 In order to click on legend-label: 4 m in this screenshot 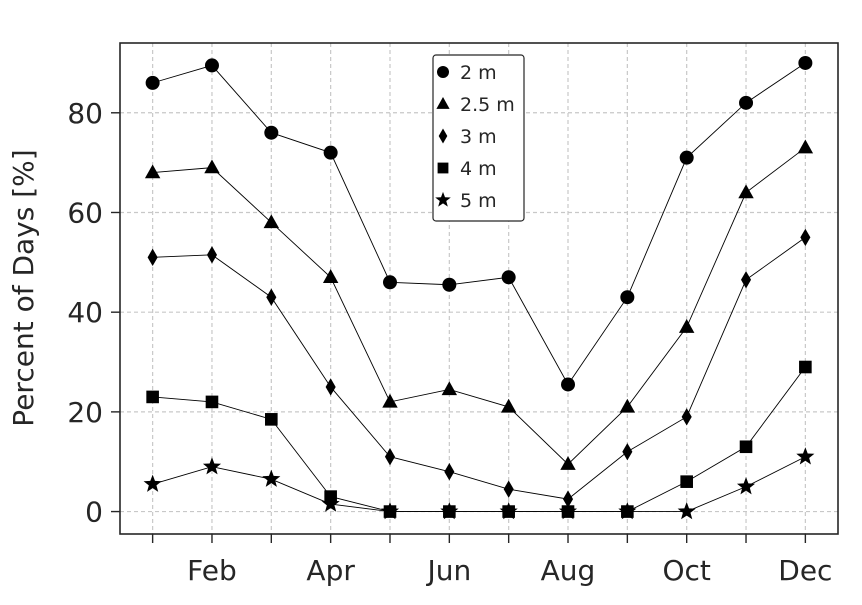, I will do `click(478, 169)`.